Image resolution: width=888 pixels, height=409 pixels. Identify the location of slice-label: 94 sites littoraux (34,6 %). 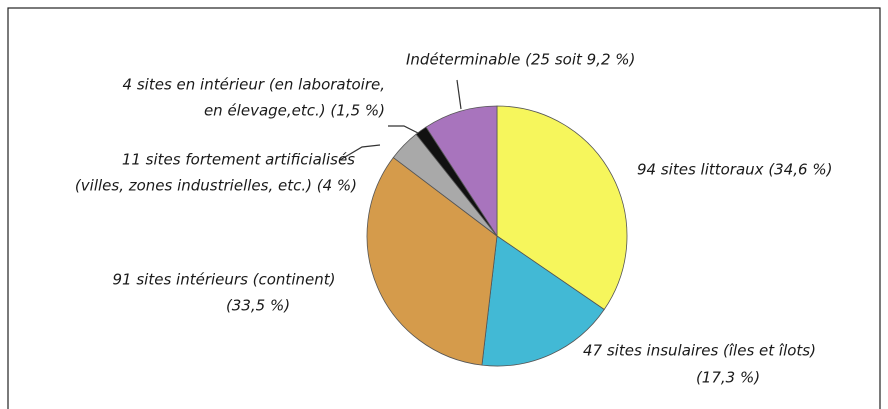
(734, 170).